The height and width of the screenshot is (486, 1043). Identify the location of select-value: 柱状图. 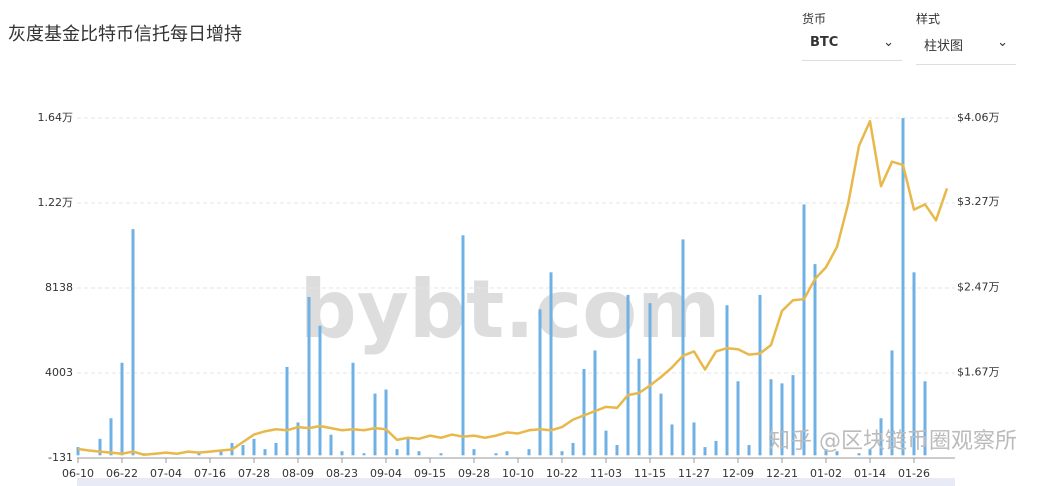
(944, 46).